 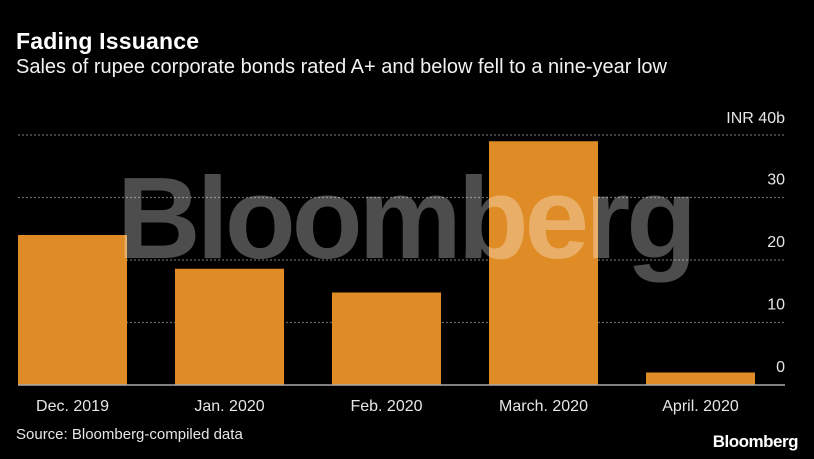 What do you see at coordinates (229, 406) in the screenshot?
I see `x-tick-label: Jan. 2020` at bounding box center [229, 406].